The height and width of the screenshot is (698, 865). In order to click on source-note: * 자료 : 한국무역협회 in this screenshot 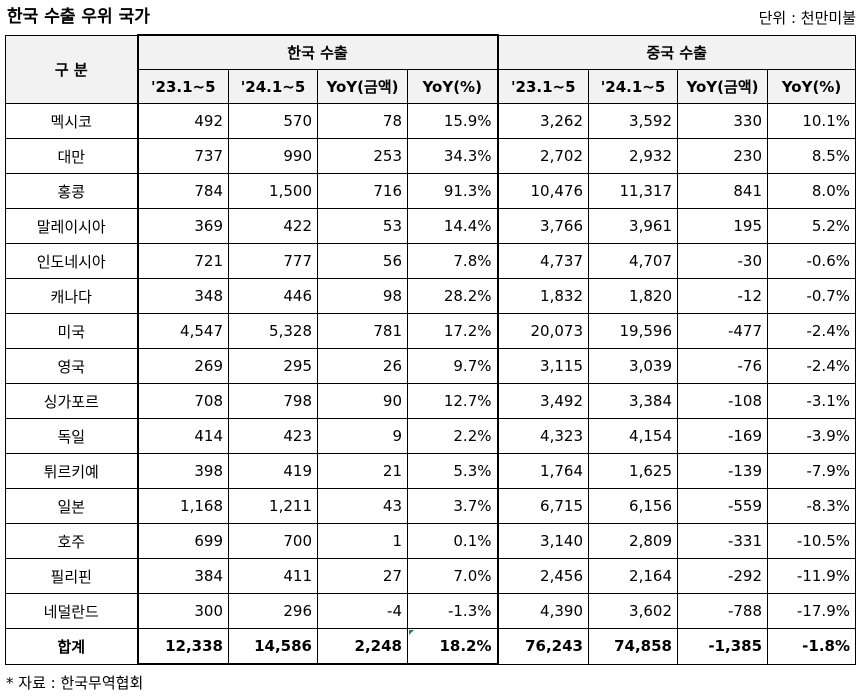, I will do `click(75, 683)`.